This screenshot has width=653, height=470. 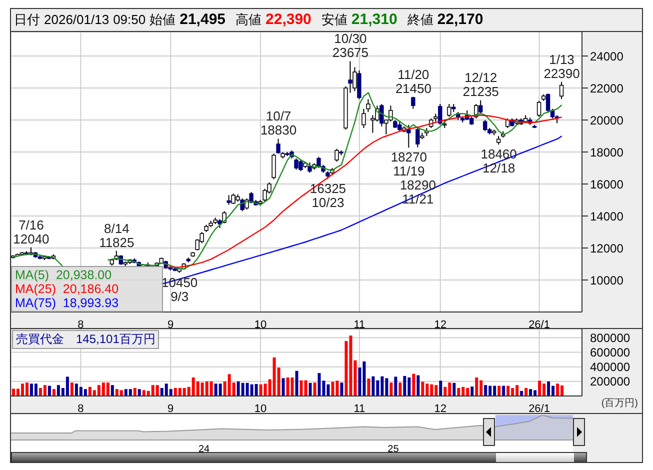 I want to click on y-tick-label: 14000, so click(x=607, y=216).